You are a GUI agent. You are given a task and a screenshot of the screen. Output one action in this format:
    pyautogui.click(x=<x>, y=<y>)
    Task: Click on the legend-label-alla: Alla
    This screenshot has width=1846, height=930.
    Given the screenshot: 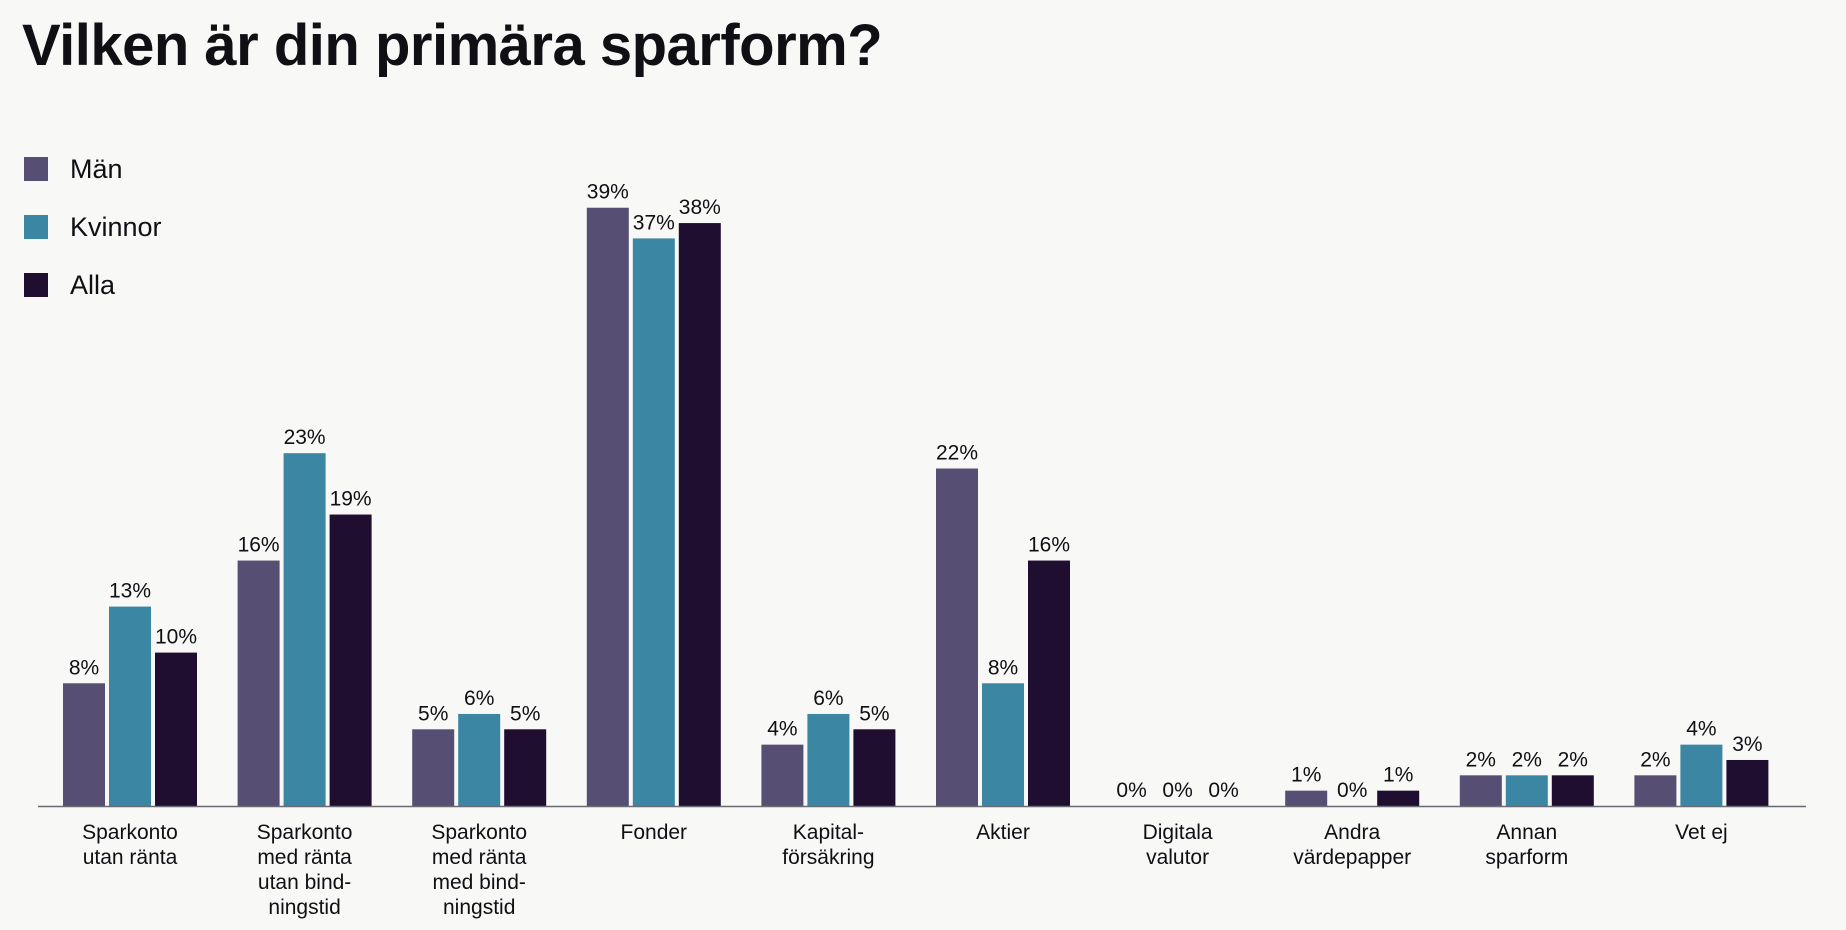 What is the action you would take?
    pyautogui.click(x=93, y=284)
    